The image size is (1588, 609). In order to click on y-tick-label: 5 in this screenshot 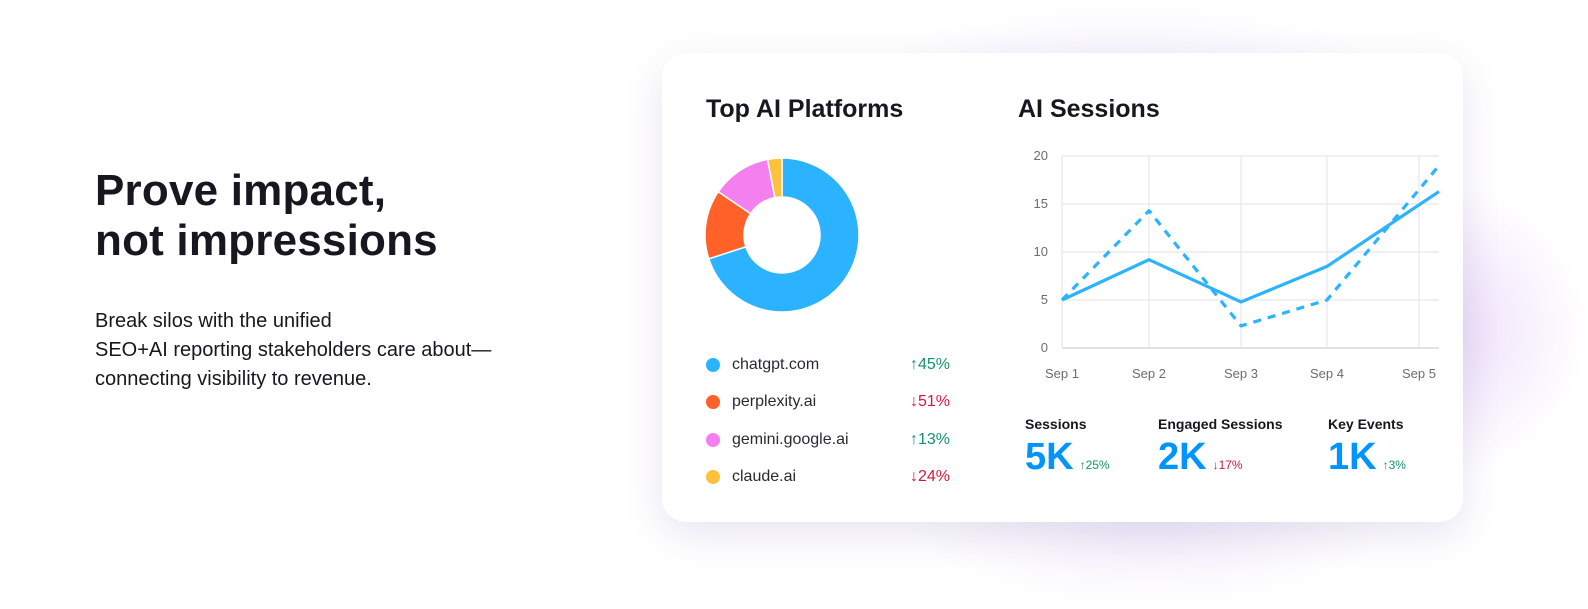, I will do `click(1044, 299)`.